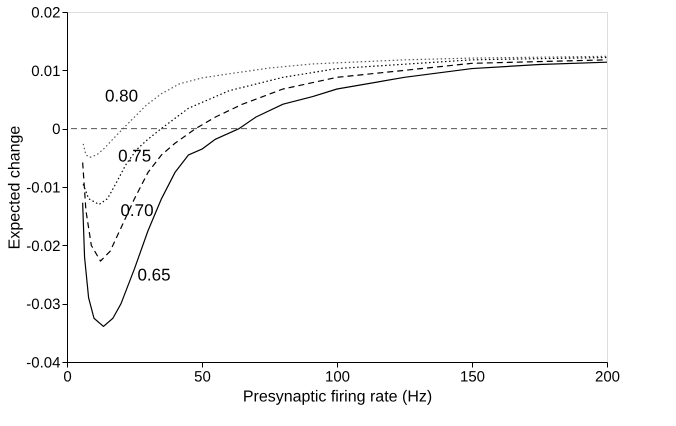 This screenshot has height=426, width=676. What do you see at coordinates (607, 377) in the screenshot?
I see `x-tick-label: 200` at bounding box center [607, 377].